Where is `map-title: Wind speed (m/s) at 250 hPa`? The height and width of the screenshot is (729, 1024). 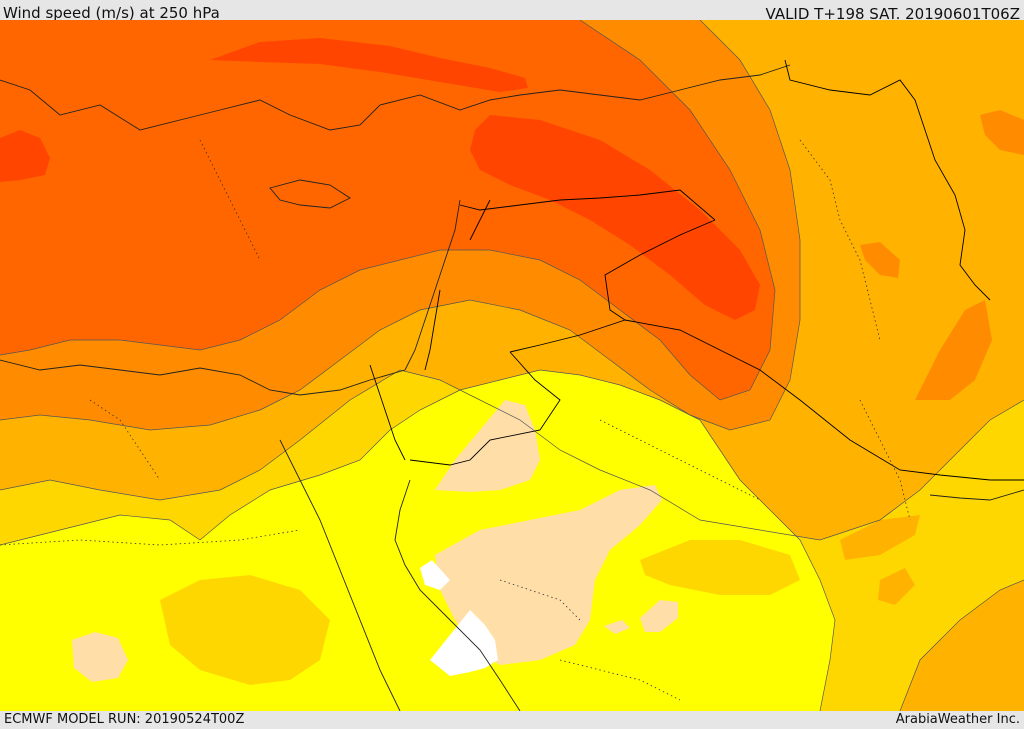
map-title: Wind speed (m/s) at 250 hPa is located at coordinates (111, 13).